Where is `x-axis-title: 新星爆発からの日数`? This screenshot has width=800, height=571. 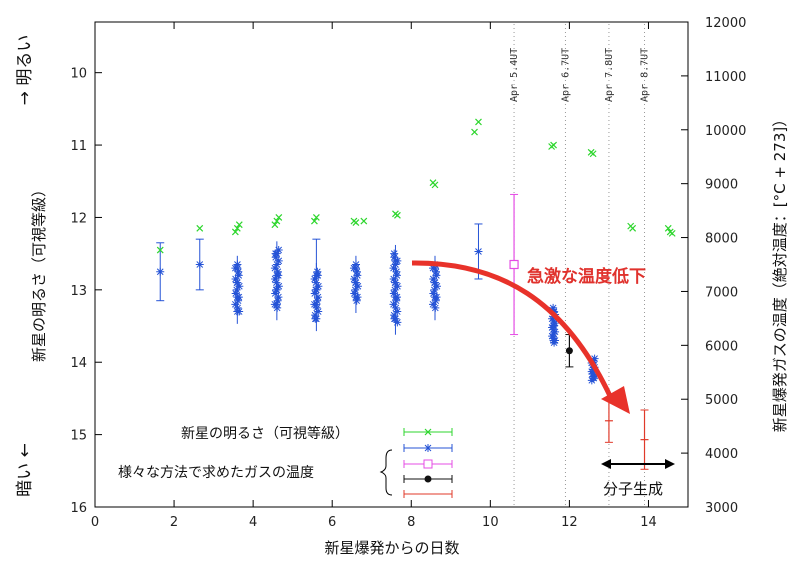 x-axis-title: 新星爆発からの日数 is located at coordinates (391, 548).